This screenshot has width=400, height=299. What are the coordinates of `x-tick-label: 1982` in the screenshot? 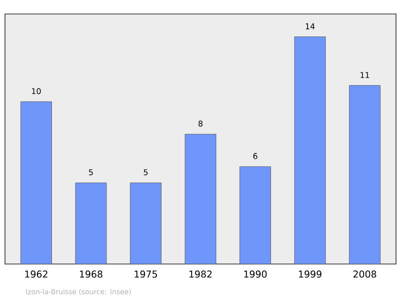 It's located at (201, 274).